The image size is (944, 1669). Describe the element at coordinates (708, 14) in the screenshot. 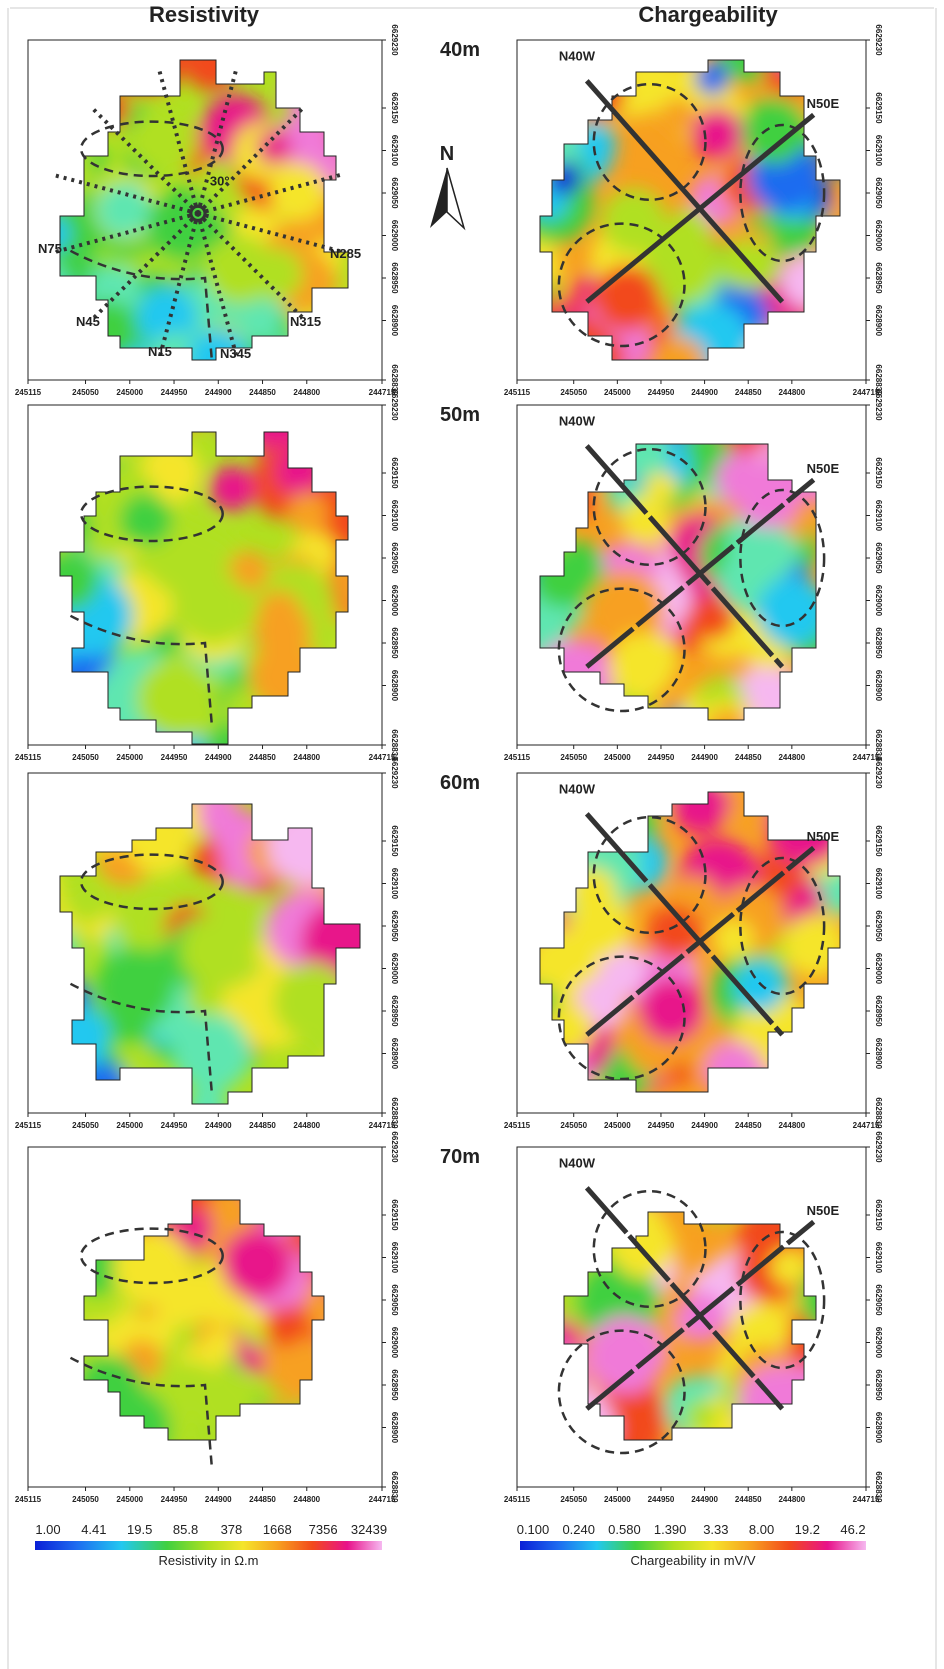

I see `column-title: Chargeability` at that location.